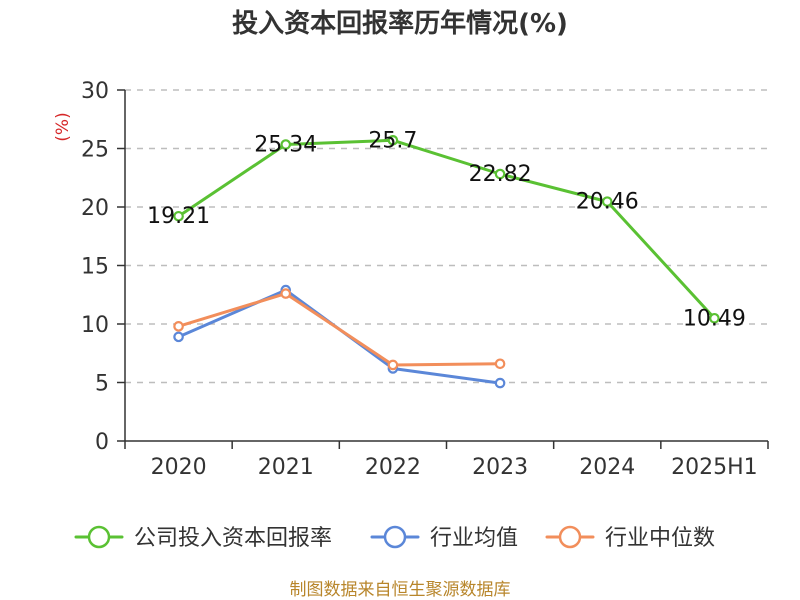  What do you see at coordinates (474, 538) in the screenshot?
I see `legend-label-2: 行业均值` at bounding box center [474, 538].